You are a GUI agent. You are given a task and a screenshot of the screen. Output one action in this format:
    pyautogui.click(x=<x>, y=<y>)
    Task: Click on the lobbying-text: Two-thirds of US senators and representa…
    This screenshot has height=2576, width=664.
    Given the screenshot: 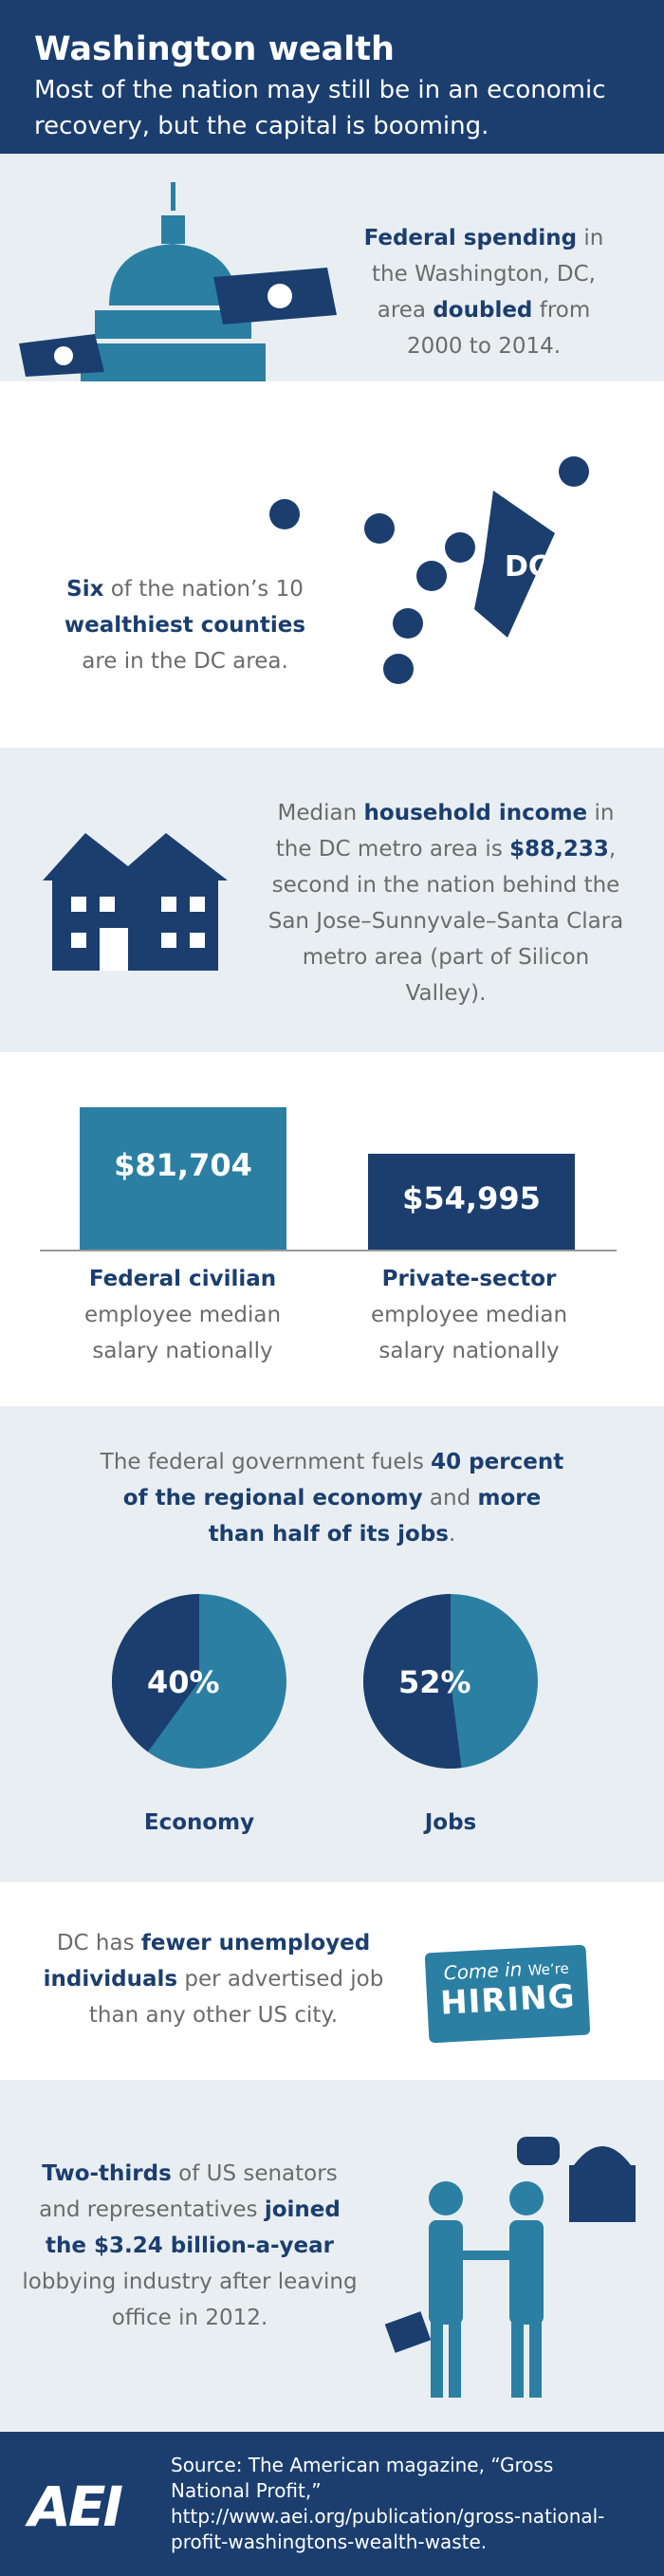 What is the action you would take?
    pyautogui.click(x=190, y=2245)
    